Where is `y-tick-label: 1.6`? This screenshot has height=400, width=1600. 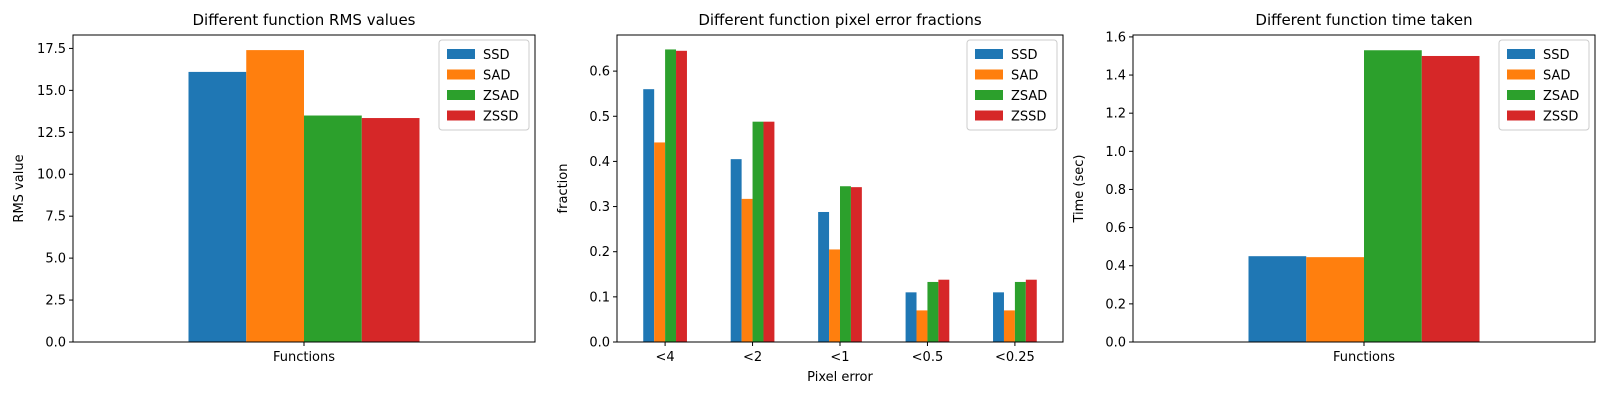
y-tick-label: 1.6 is located at coordinates (1115, 37).